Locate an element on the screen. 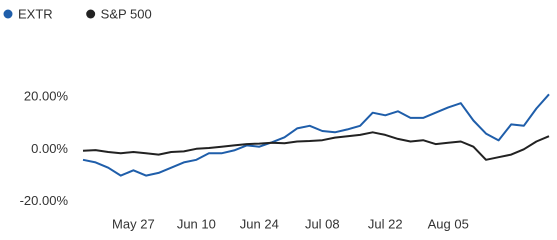 This screenshot has width=557, height=240. x-tick-label: Jun 10 is located at coordinates (196, 223).